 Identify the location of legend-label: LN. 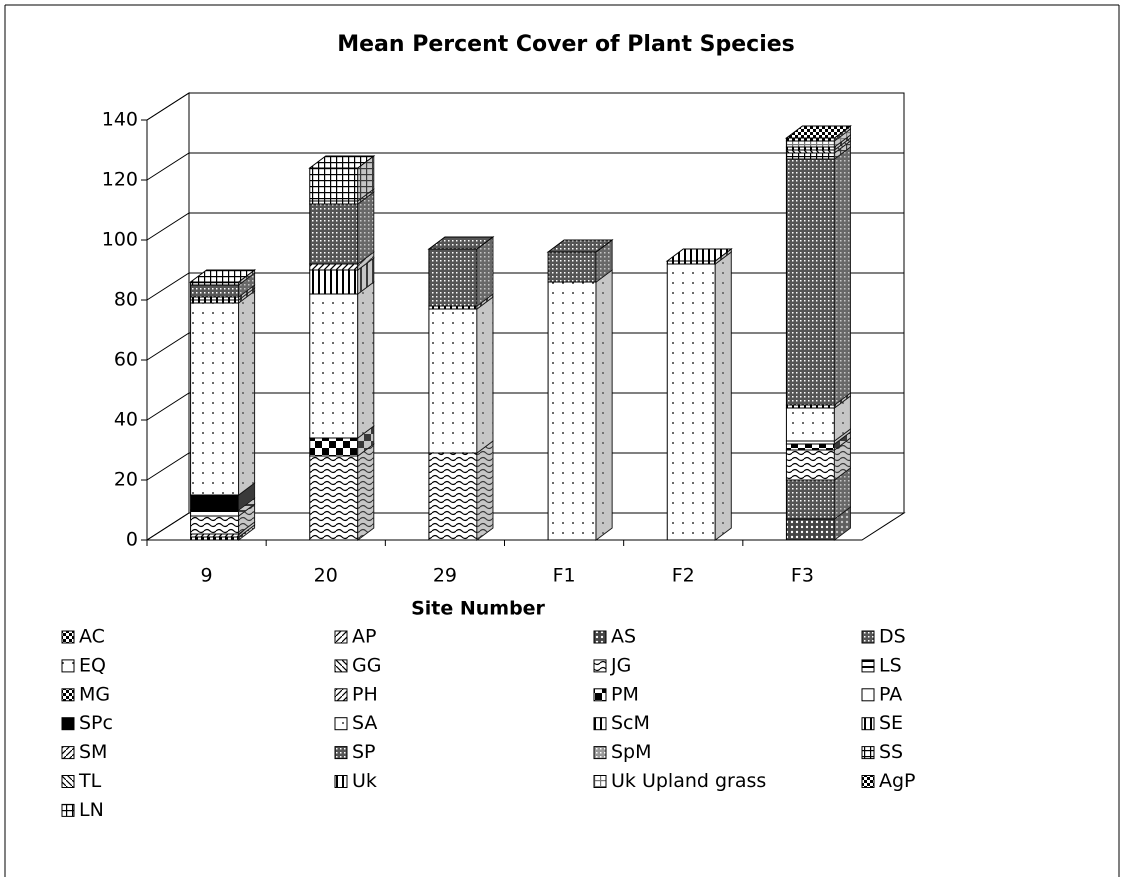
(91, 810).